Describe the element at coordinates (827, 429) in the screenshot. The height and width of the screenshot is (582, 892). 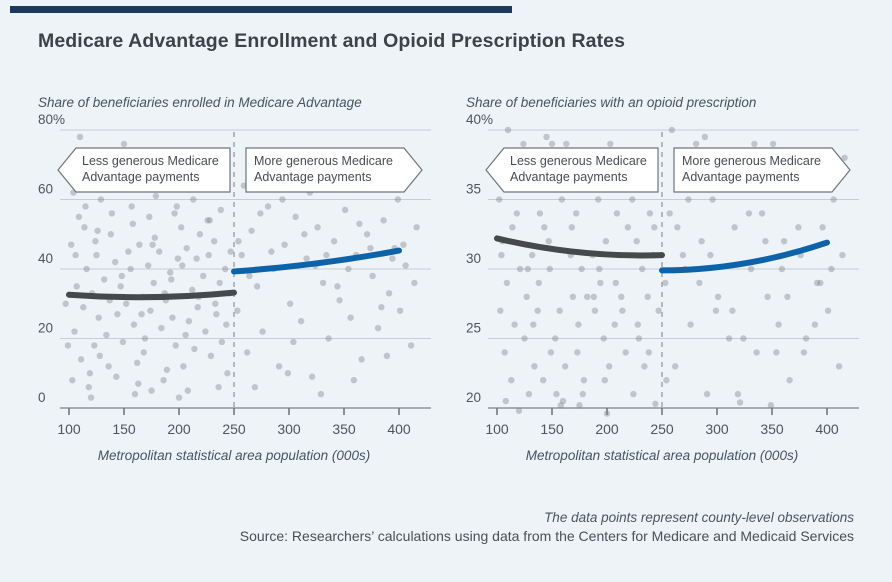
I see `x-tick-label: 400` at that location.